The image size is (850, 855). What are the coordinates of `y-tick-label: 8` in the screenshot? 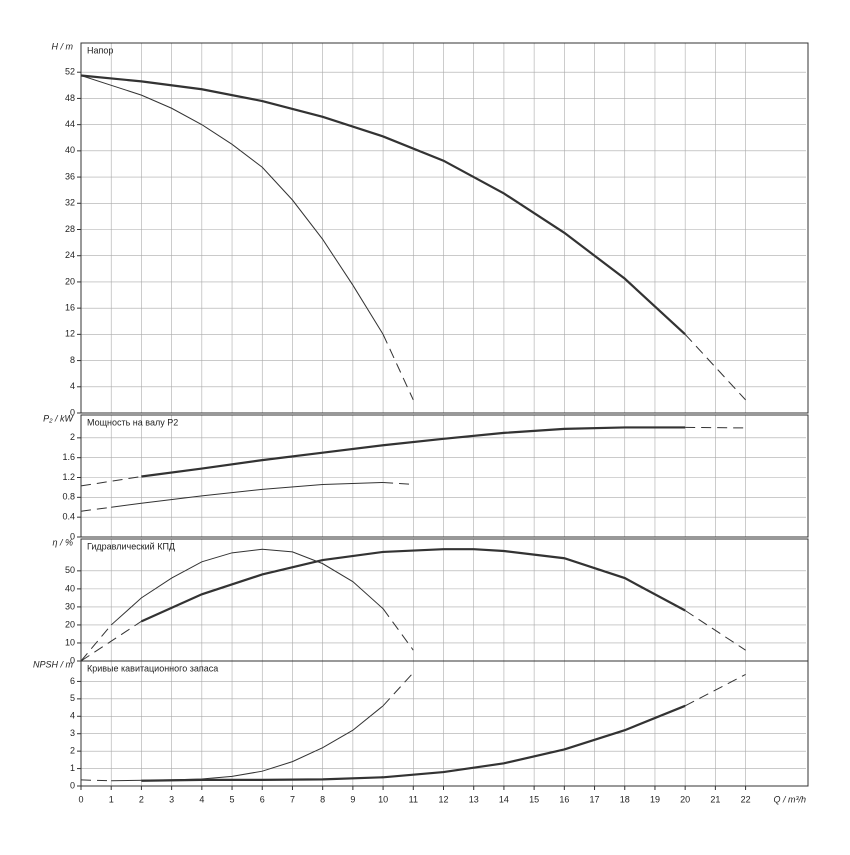 It's located at (72, 360).